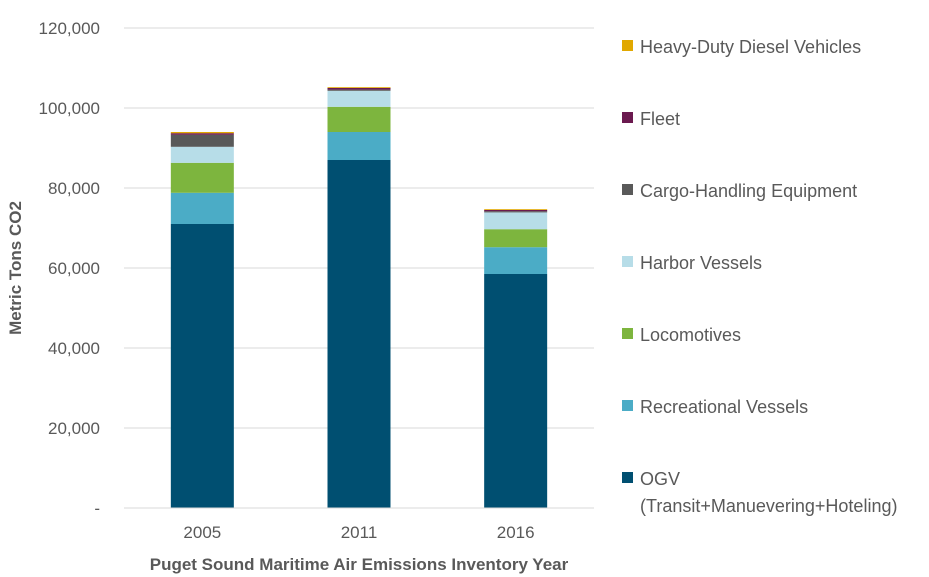  Describe the element at coordinates (690, 335) in the screenshot. I see `legend-label: Locomotives` at that location.